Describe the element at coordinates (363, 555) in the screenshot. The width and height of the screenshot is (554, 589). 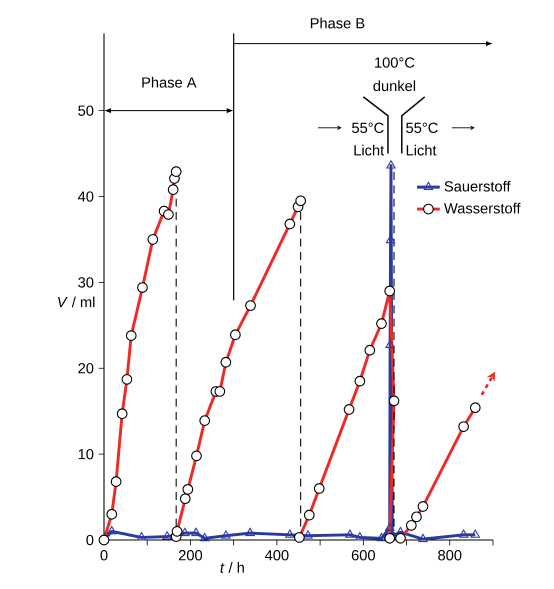
I see `x-tick-label: 600` at that location.